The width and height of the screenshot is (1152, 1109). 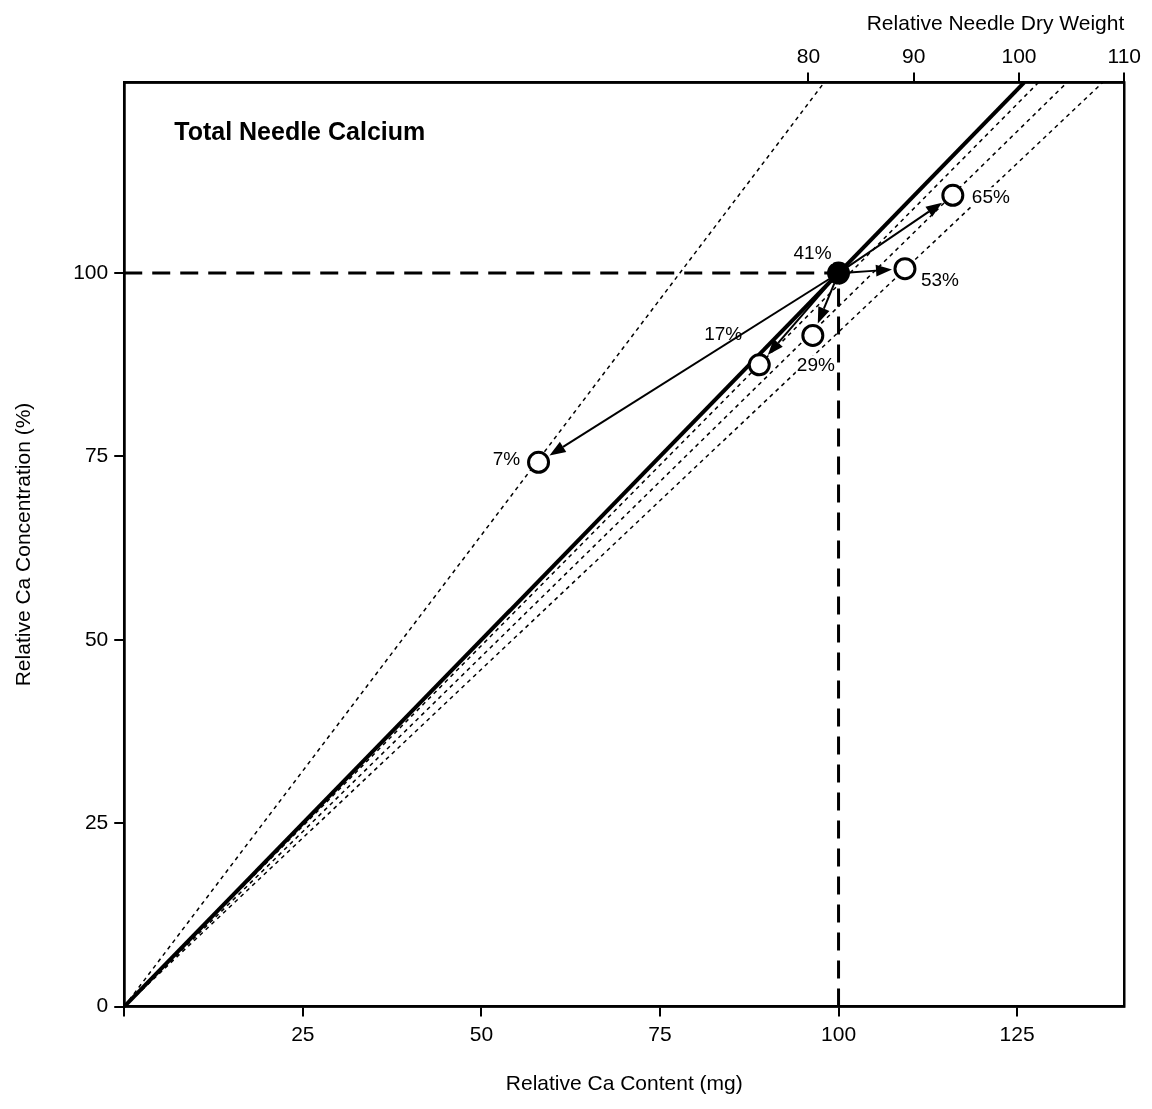 What do you see at coordinates (812, 253) in the screenshot?
I see `annotation: 41%` at bounding box center [812, 253].